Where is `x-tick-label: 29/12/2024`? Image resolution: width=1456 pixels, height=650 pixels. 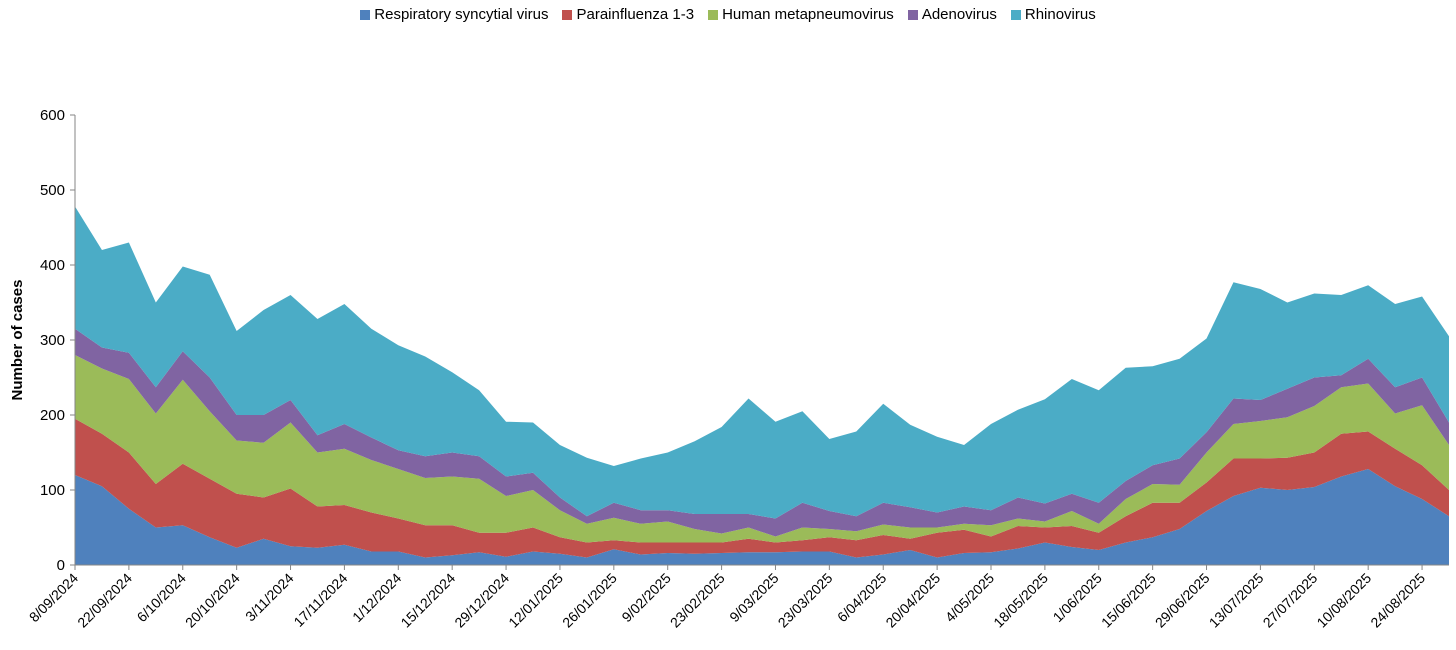 x-tick-label: 29/12/2024 is located at coordinates (481, 600).